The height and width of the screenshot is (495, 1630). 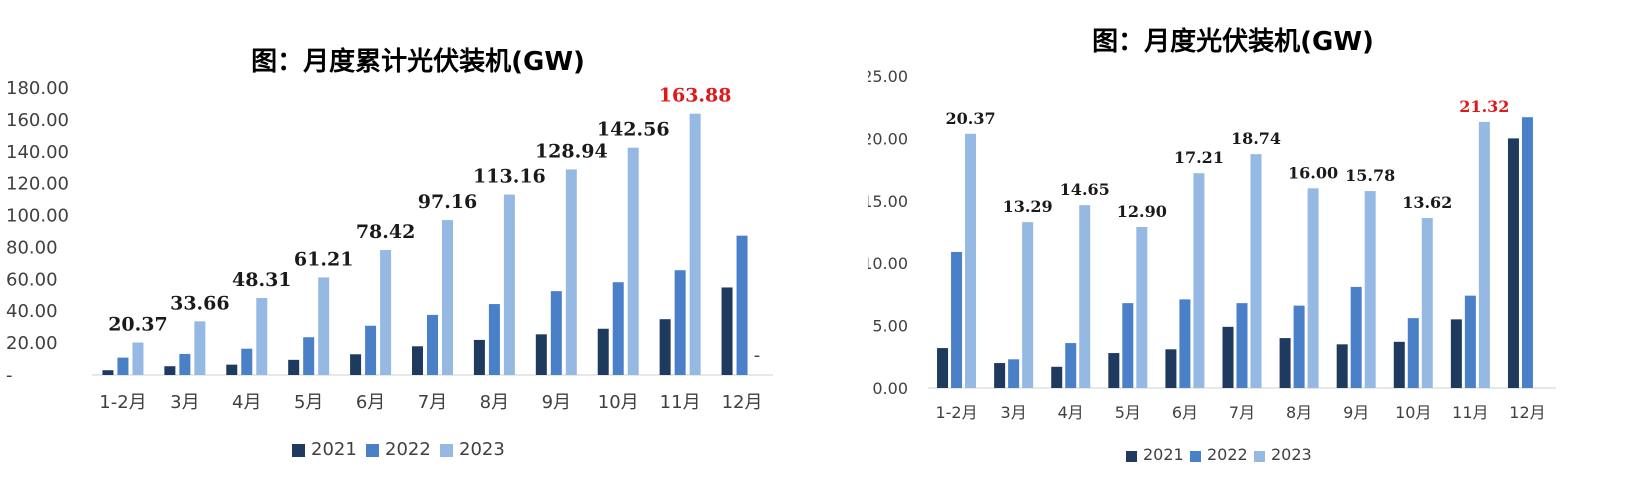 I want to click on data-label: 17.21, so click(x=1199, y=157).